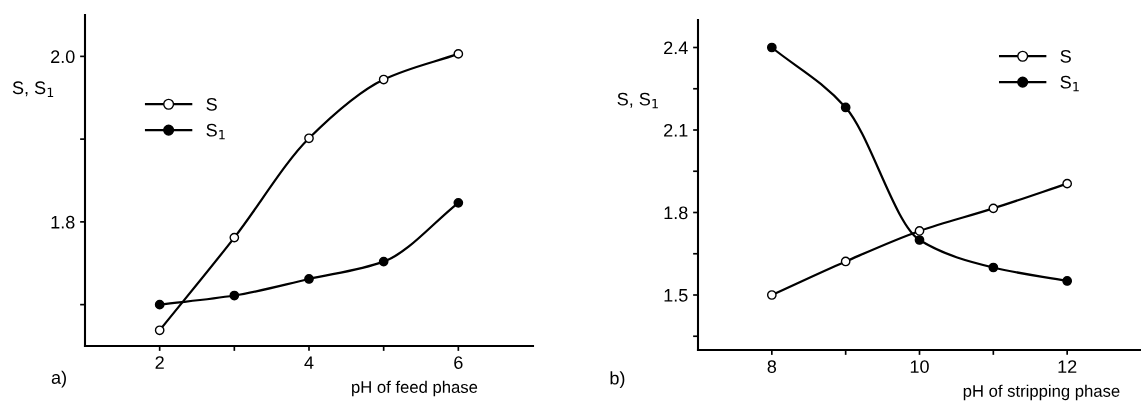  I want to click on text: b), so click(617, 380).